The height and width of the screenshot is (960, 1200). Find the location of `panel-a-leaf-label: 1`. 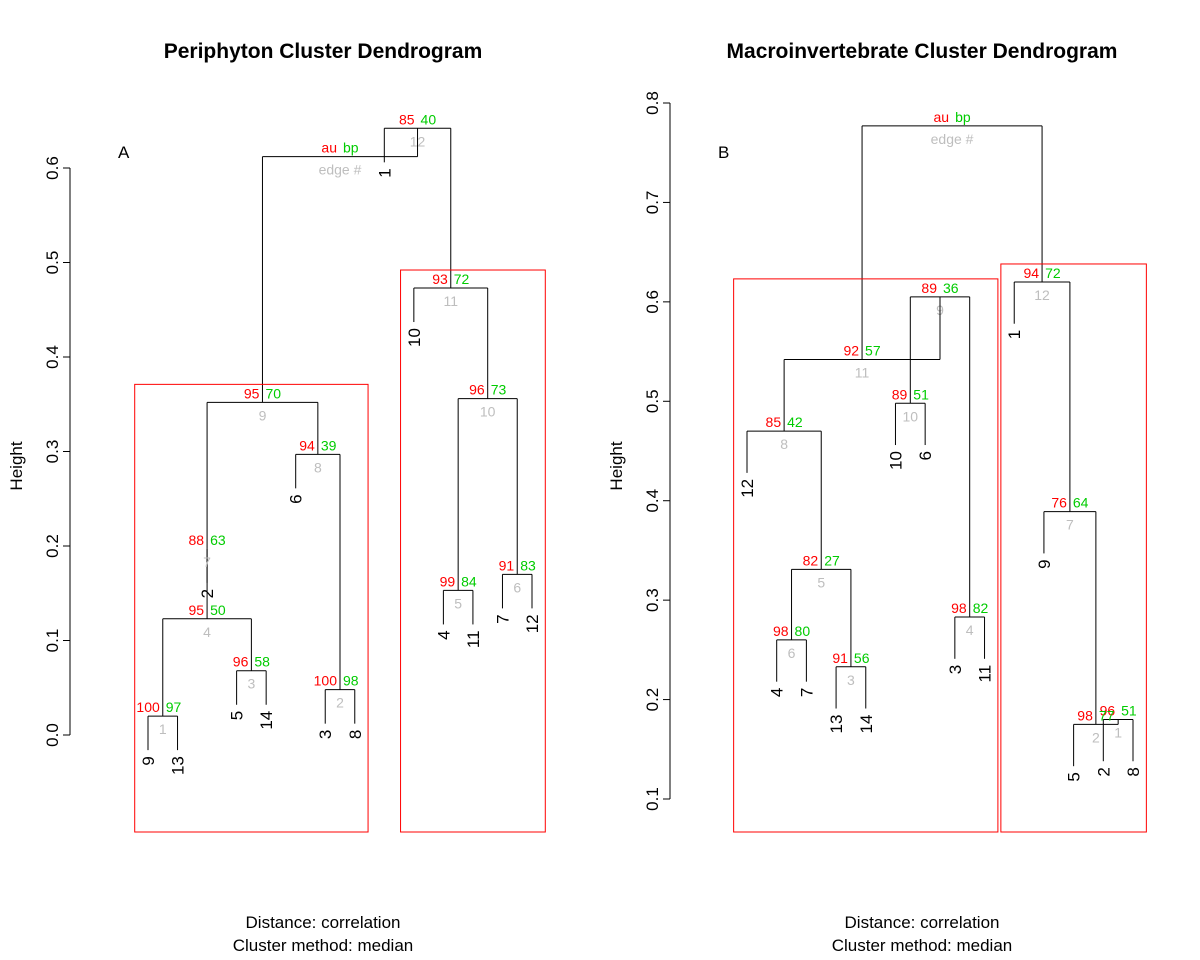

panel-a-leaf-label: 1 is located at coordinates (384, 172).